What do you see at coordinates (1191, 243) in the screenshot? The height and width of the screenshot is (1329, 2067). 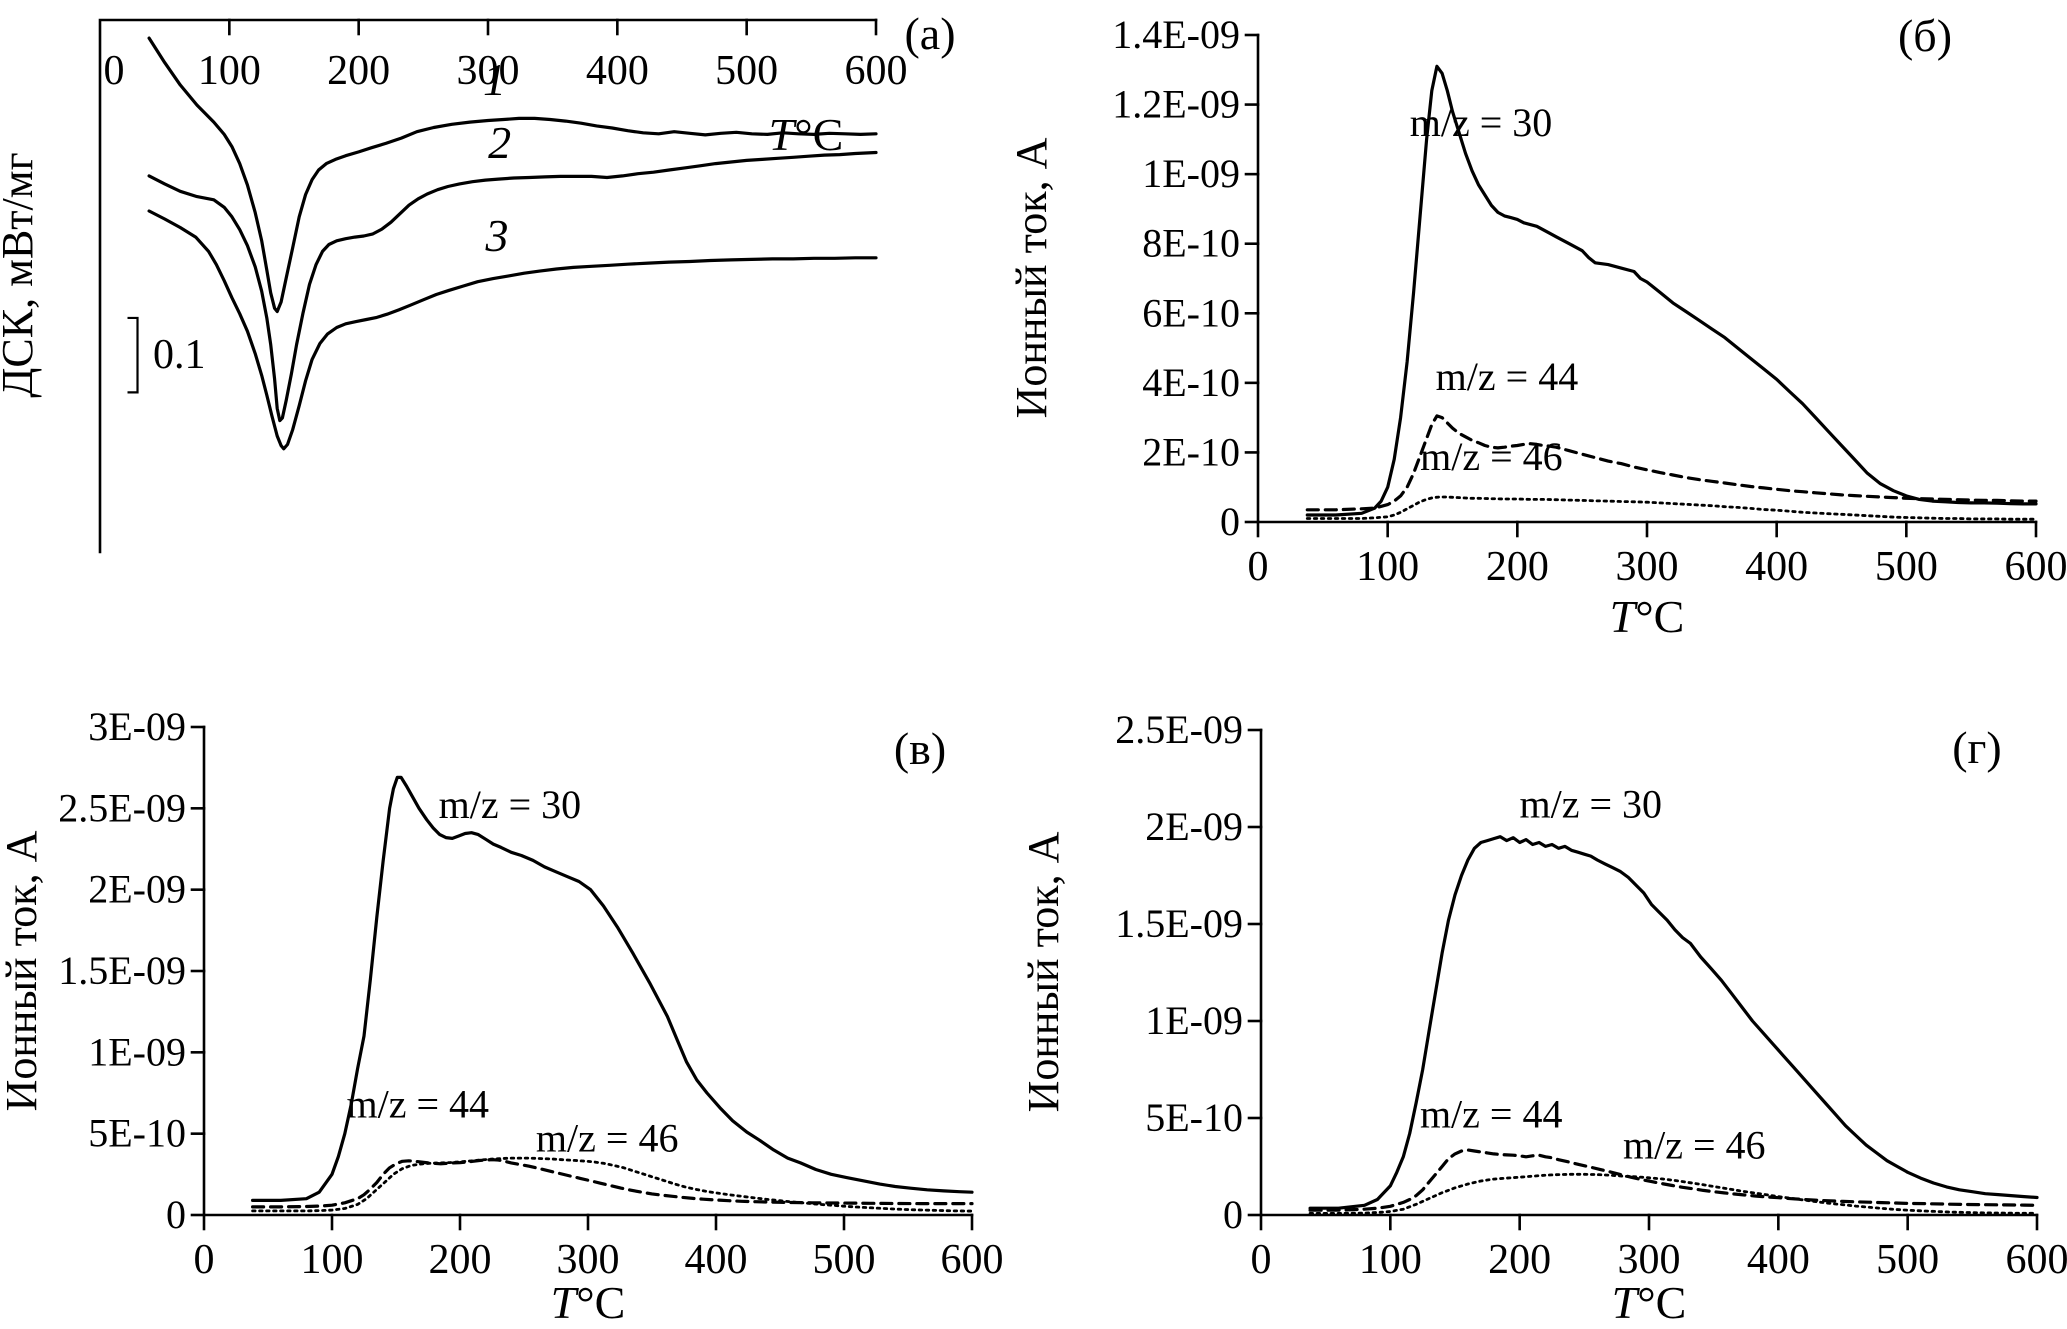 I see `y-tick-label: 8E-10` at bounding box center [1191, 243].